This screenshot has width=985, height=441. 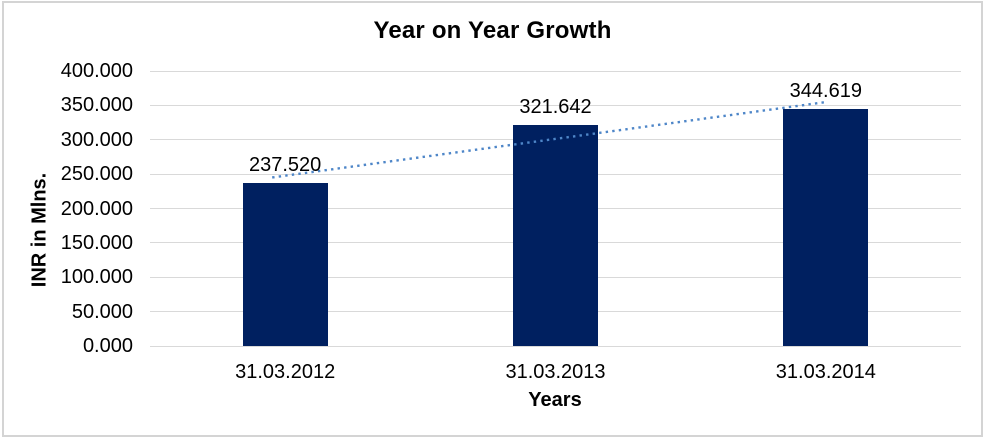 What do you see at coordinates (96, 105) in the screenshot?
I see `y-tick-label: 350.000` at bounding box center [96, 105].